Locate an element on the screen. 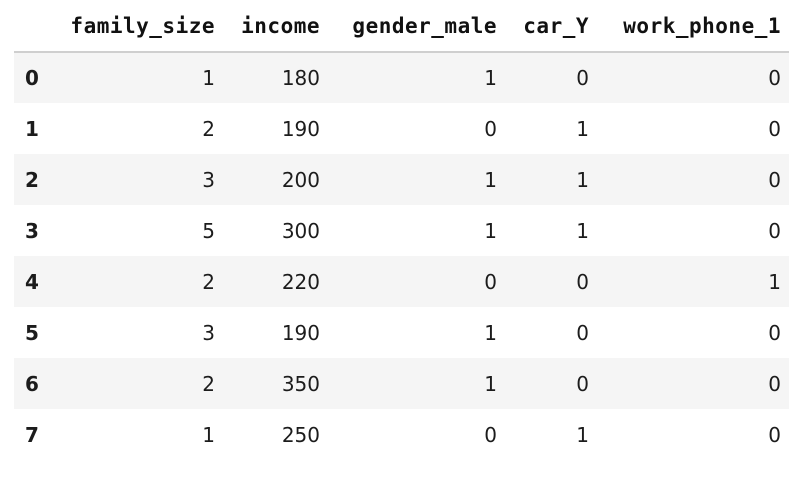 This screenshot has height=477, width=800. row-index: 2 is located at coordinates (32, 179).